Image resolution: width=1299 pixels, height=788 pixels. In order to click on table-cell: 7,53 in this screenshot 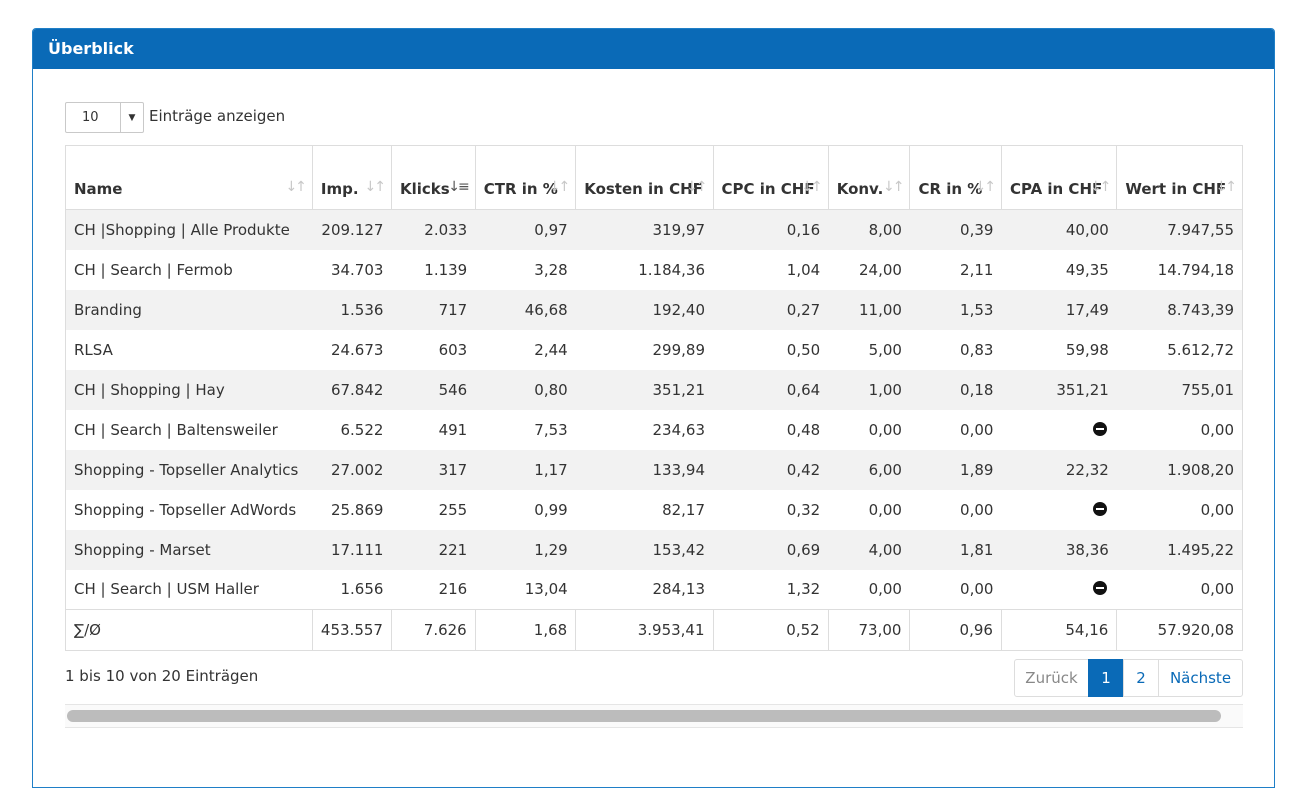, I will do `click(551, 429)`.